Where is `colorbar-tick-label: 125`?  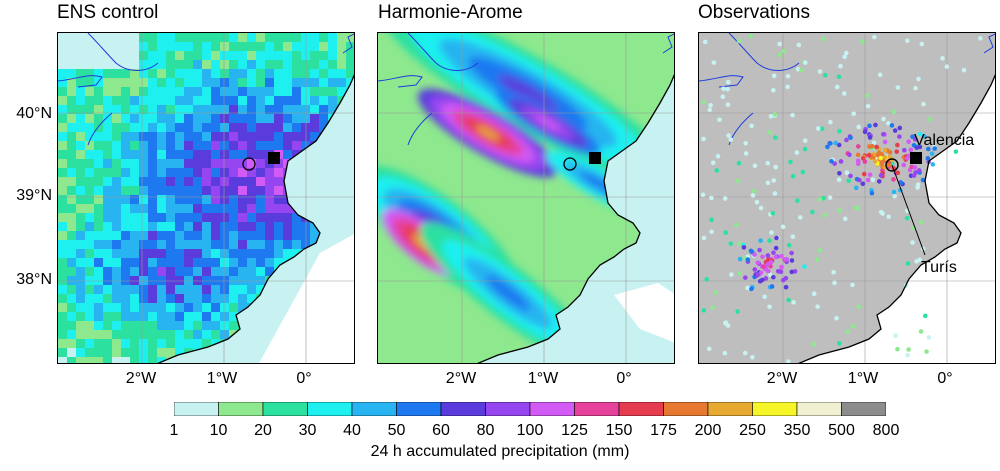
colorbar-tick-label: 125 is located at coordinates (574, 430).